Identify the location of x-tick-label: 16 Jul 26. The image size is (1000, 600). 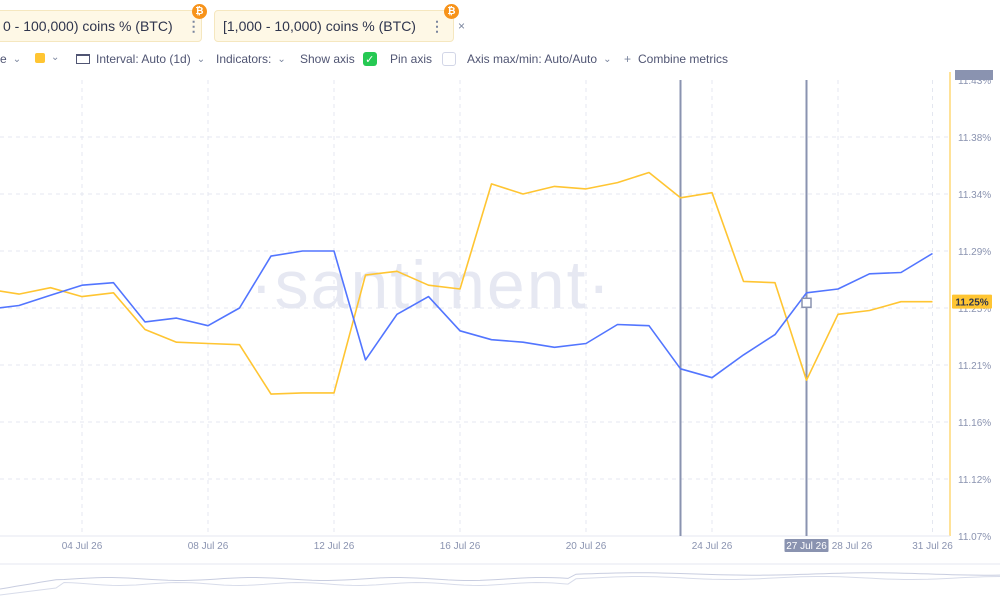
(460, 546).